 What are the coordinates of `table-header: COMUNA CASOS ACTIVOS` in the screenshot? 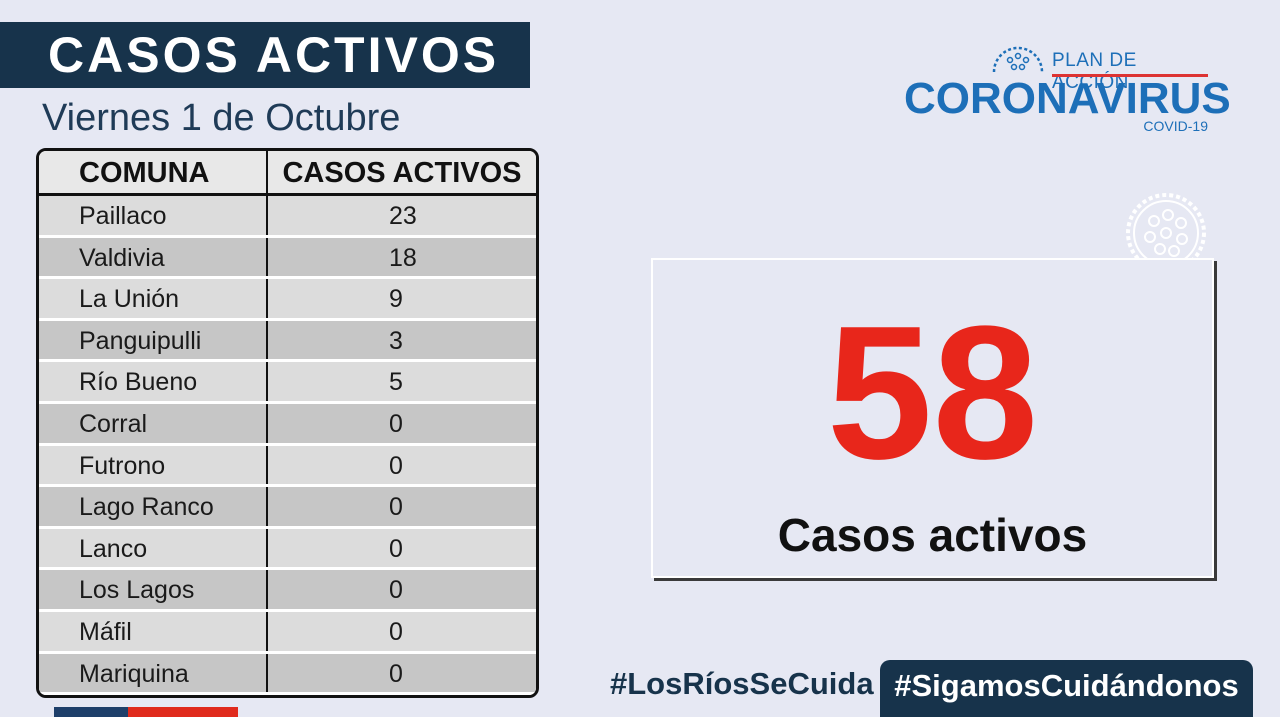 It's located at (287, 173).